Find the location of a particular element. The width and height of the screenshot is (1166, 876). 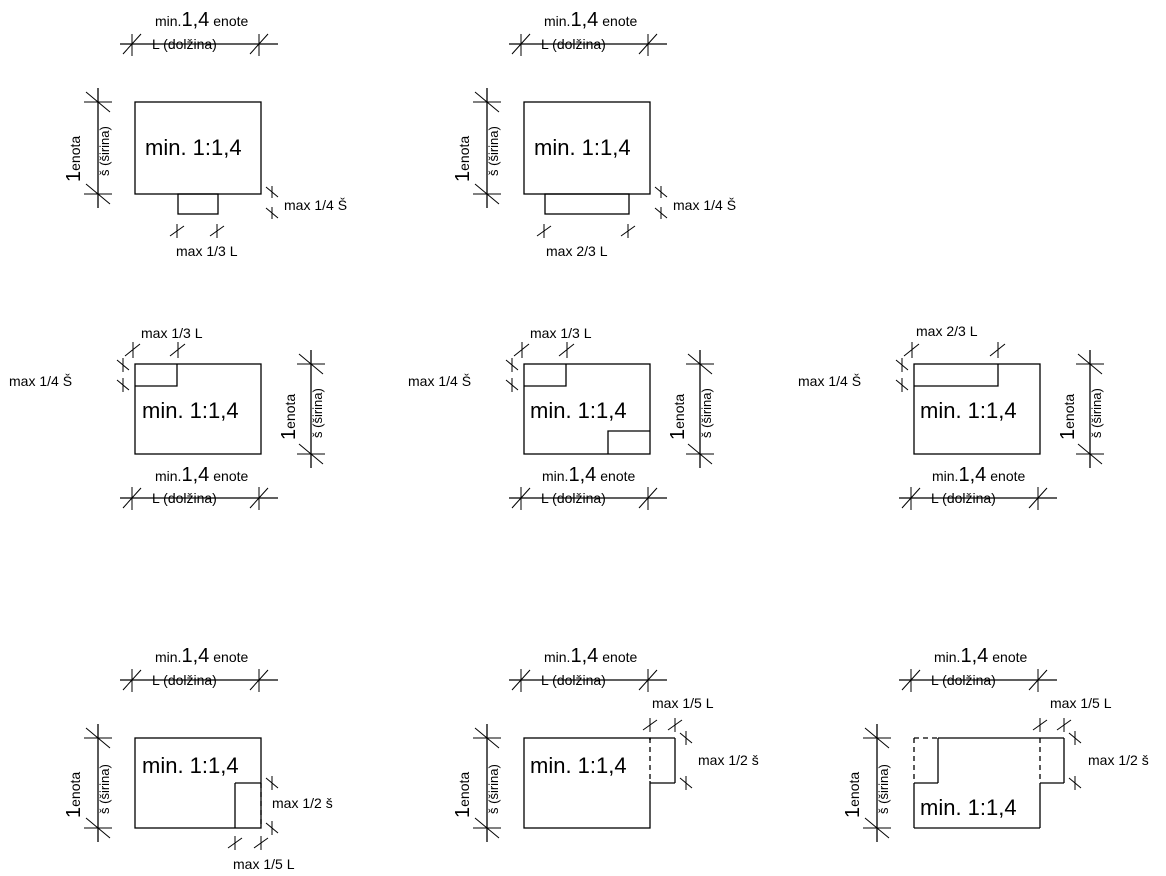

extension-length-dimension: max 2/3 L is located at coordinates (586, 241).